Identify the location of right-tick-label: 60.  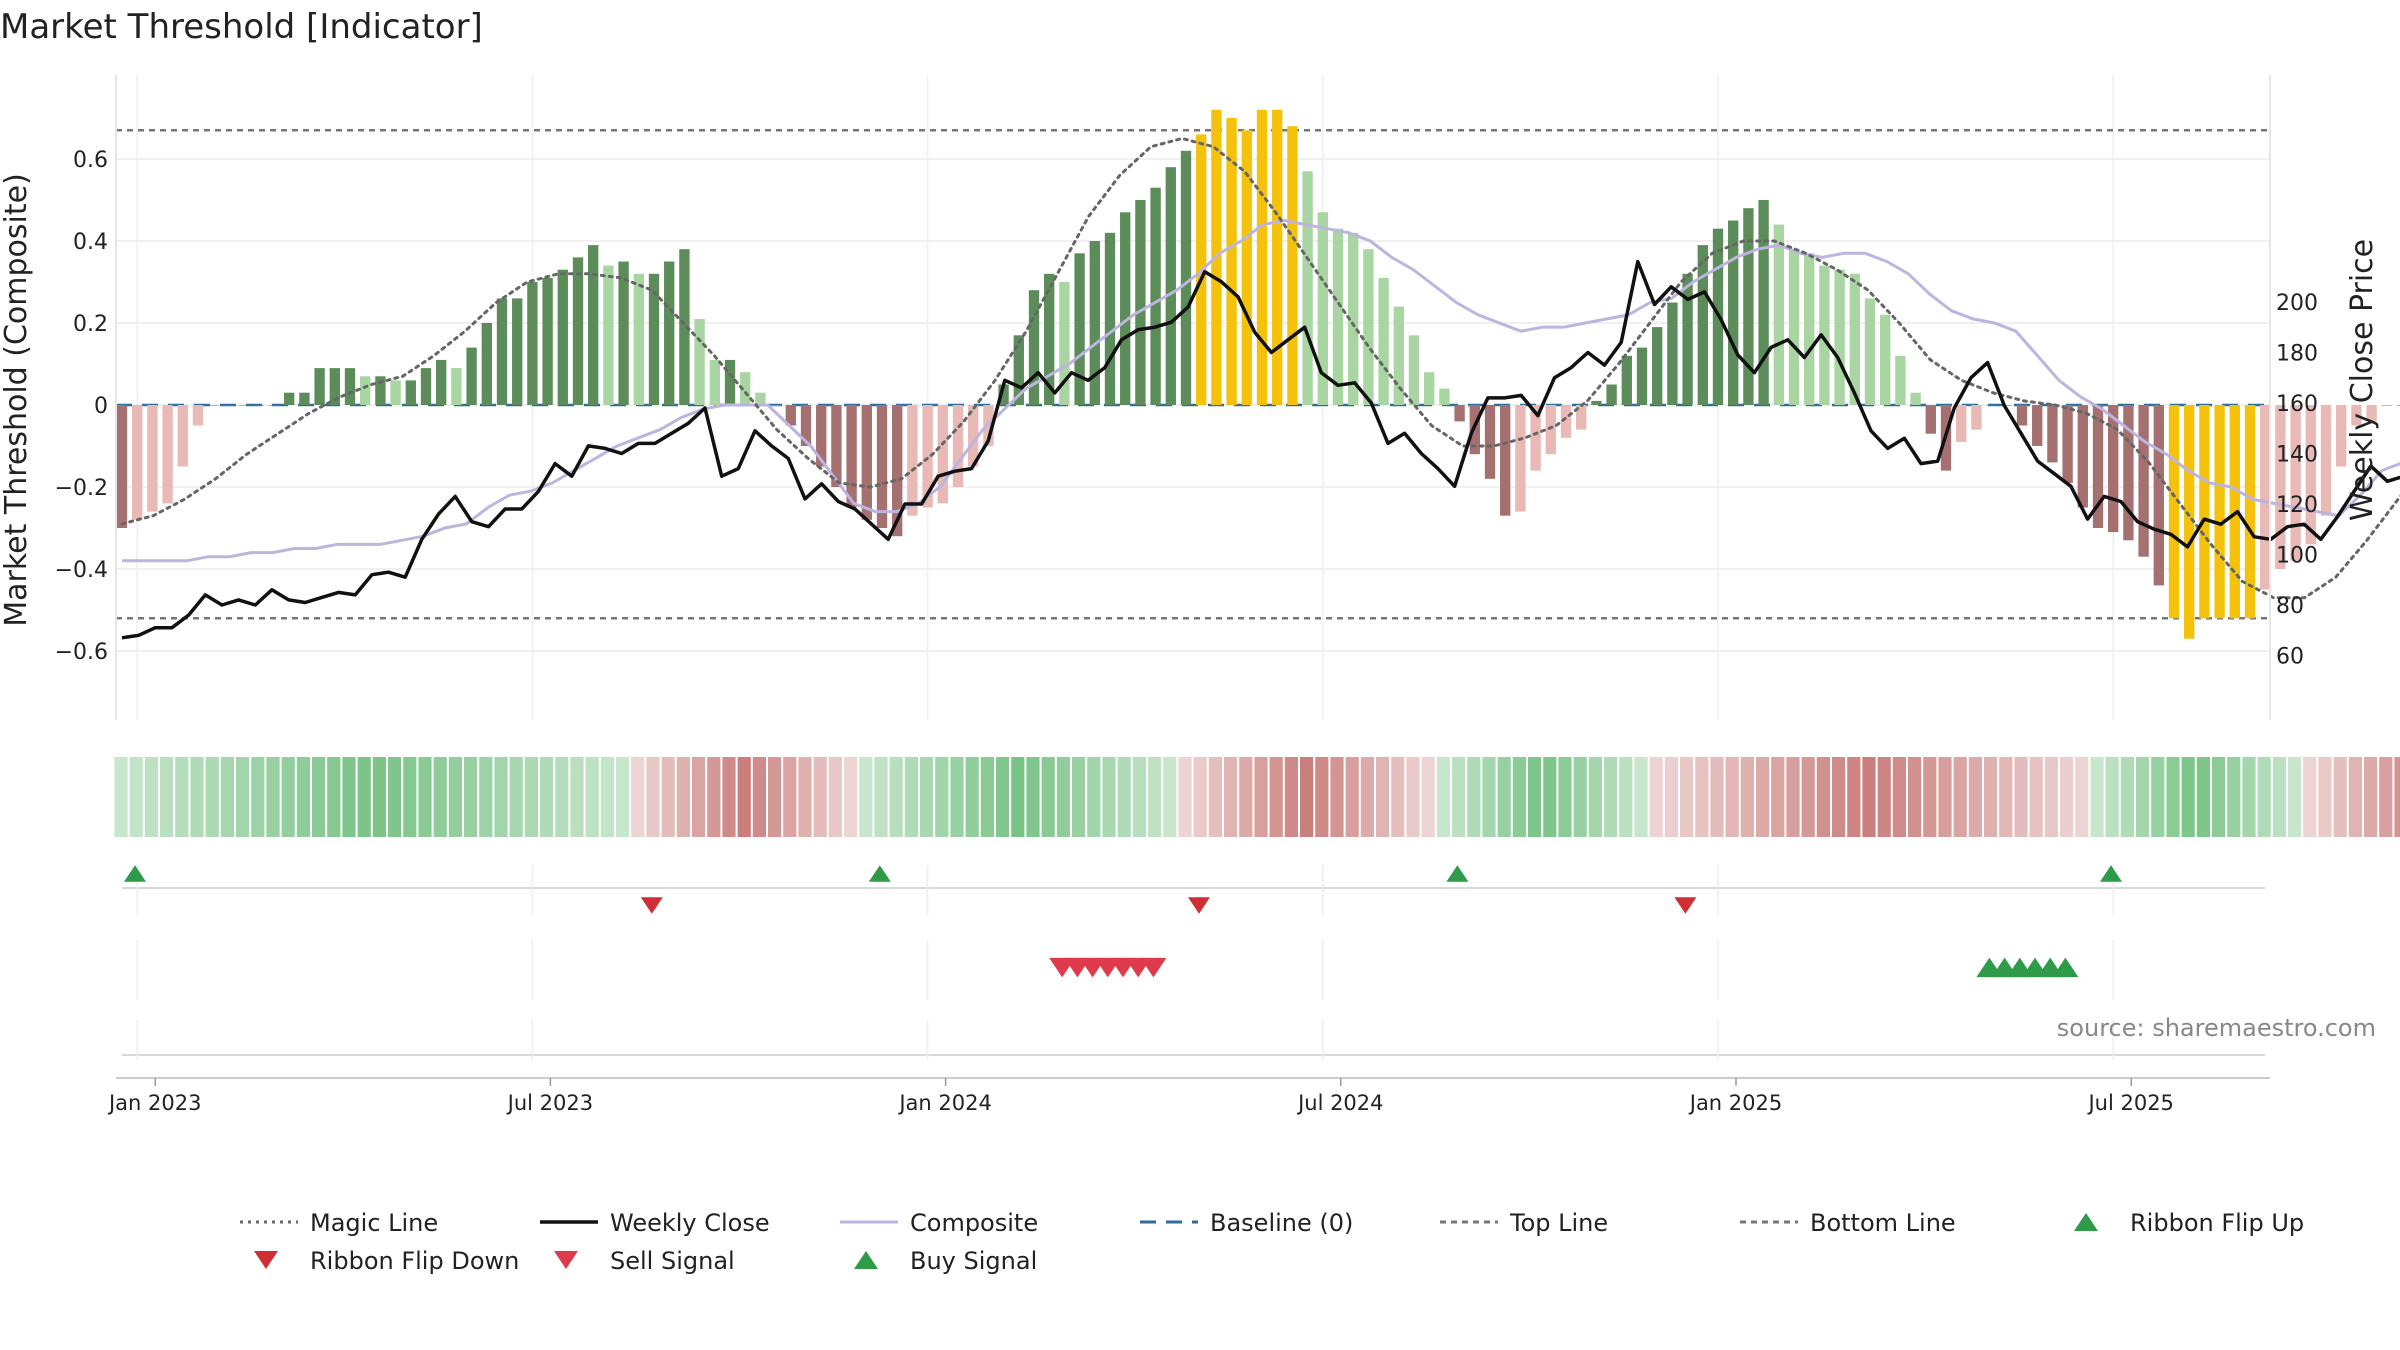
(2290, 657).